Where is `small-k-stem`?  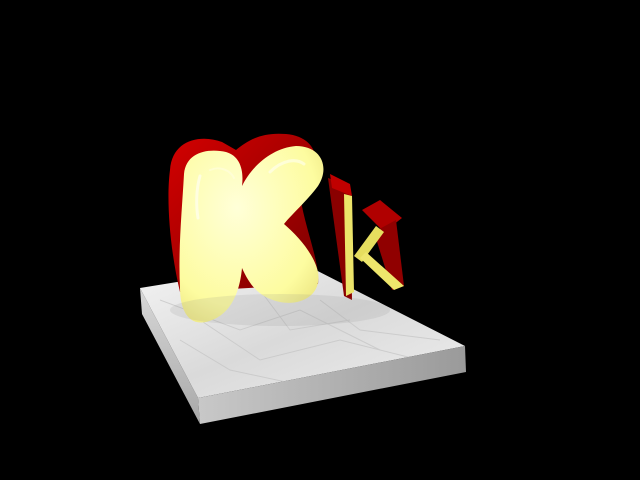 small-k-stem is located at coordinates (349, 245).